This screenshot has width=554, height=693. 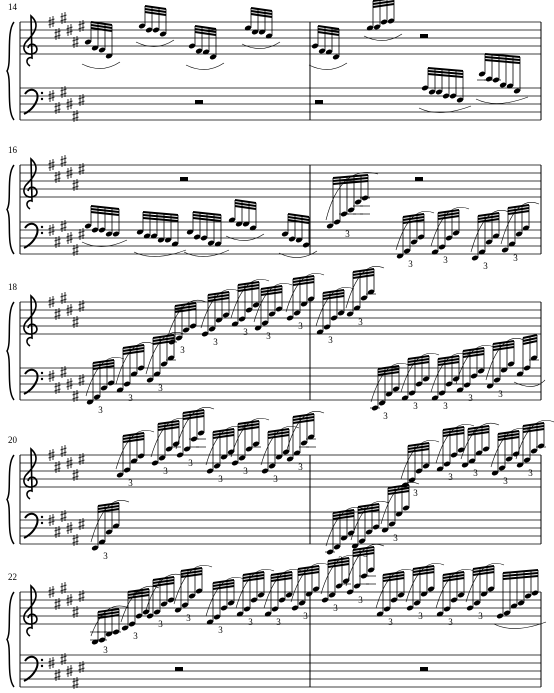 I want to click on rest, so click(x=184, y=179).